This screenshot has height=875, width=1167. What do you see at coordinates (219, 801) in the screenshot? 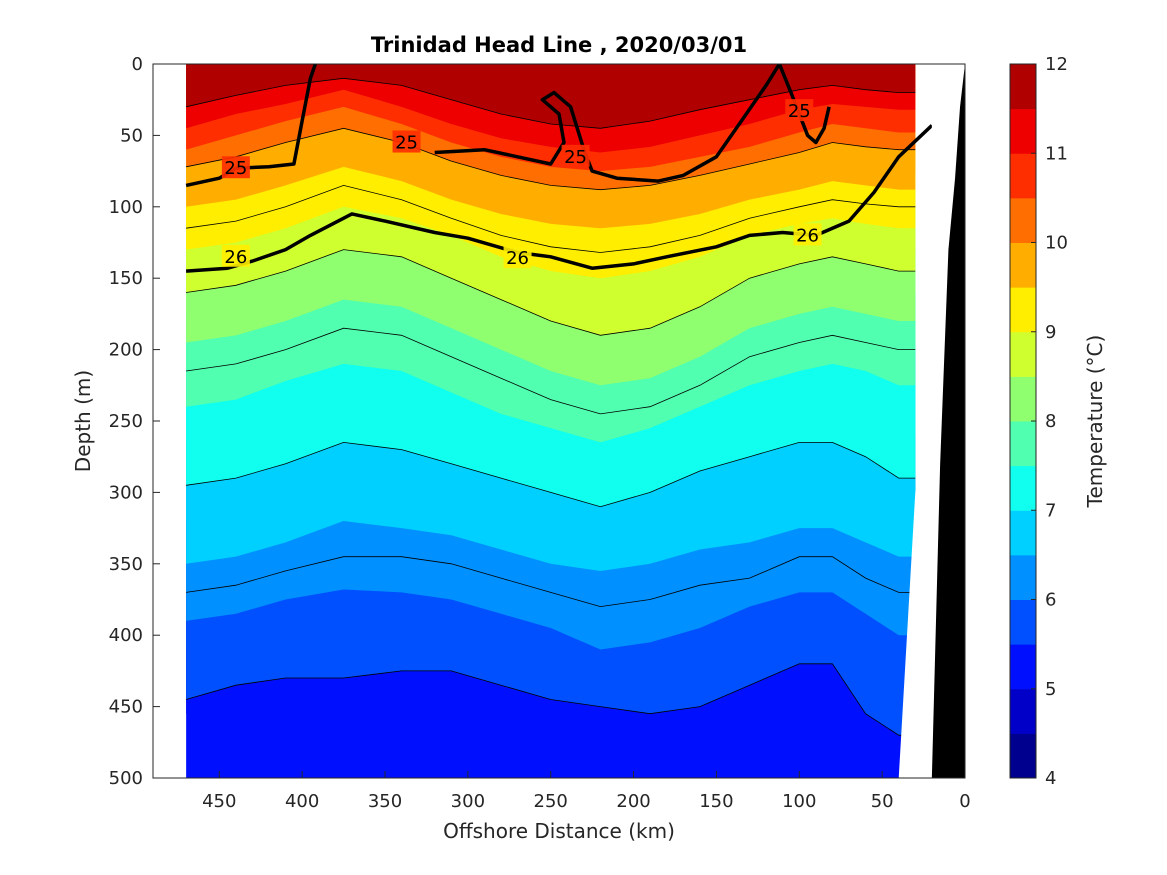
I see `x-tick-label: 450` at bounding box center [219, 801].